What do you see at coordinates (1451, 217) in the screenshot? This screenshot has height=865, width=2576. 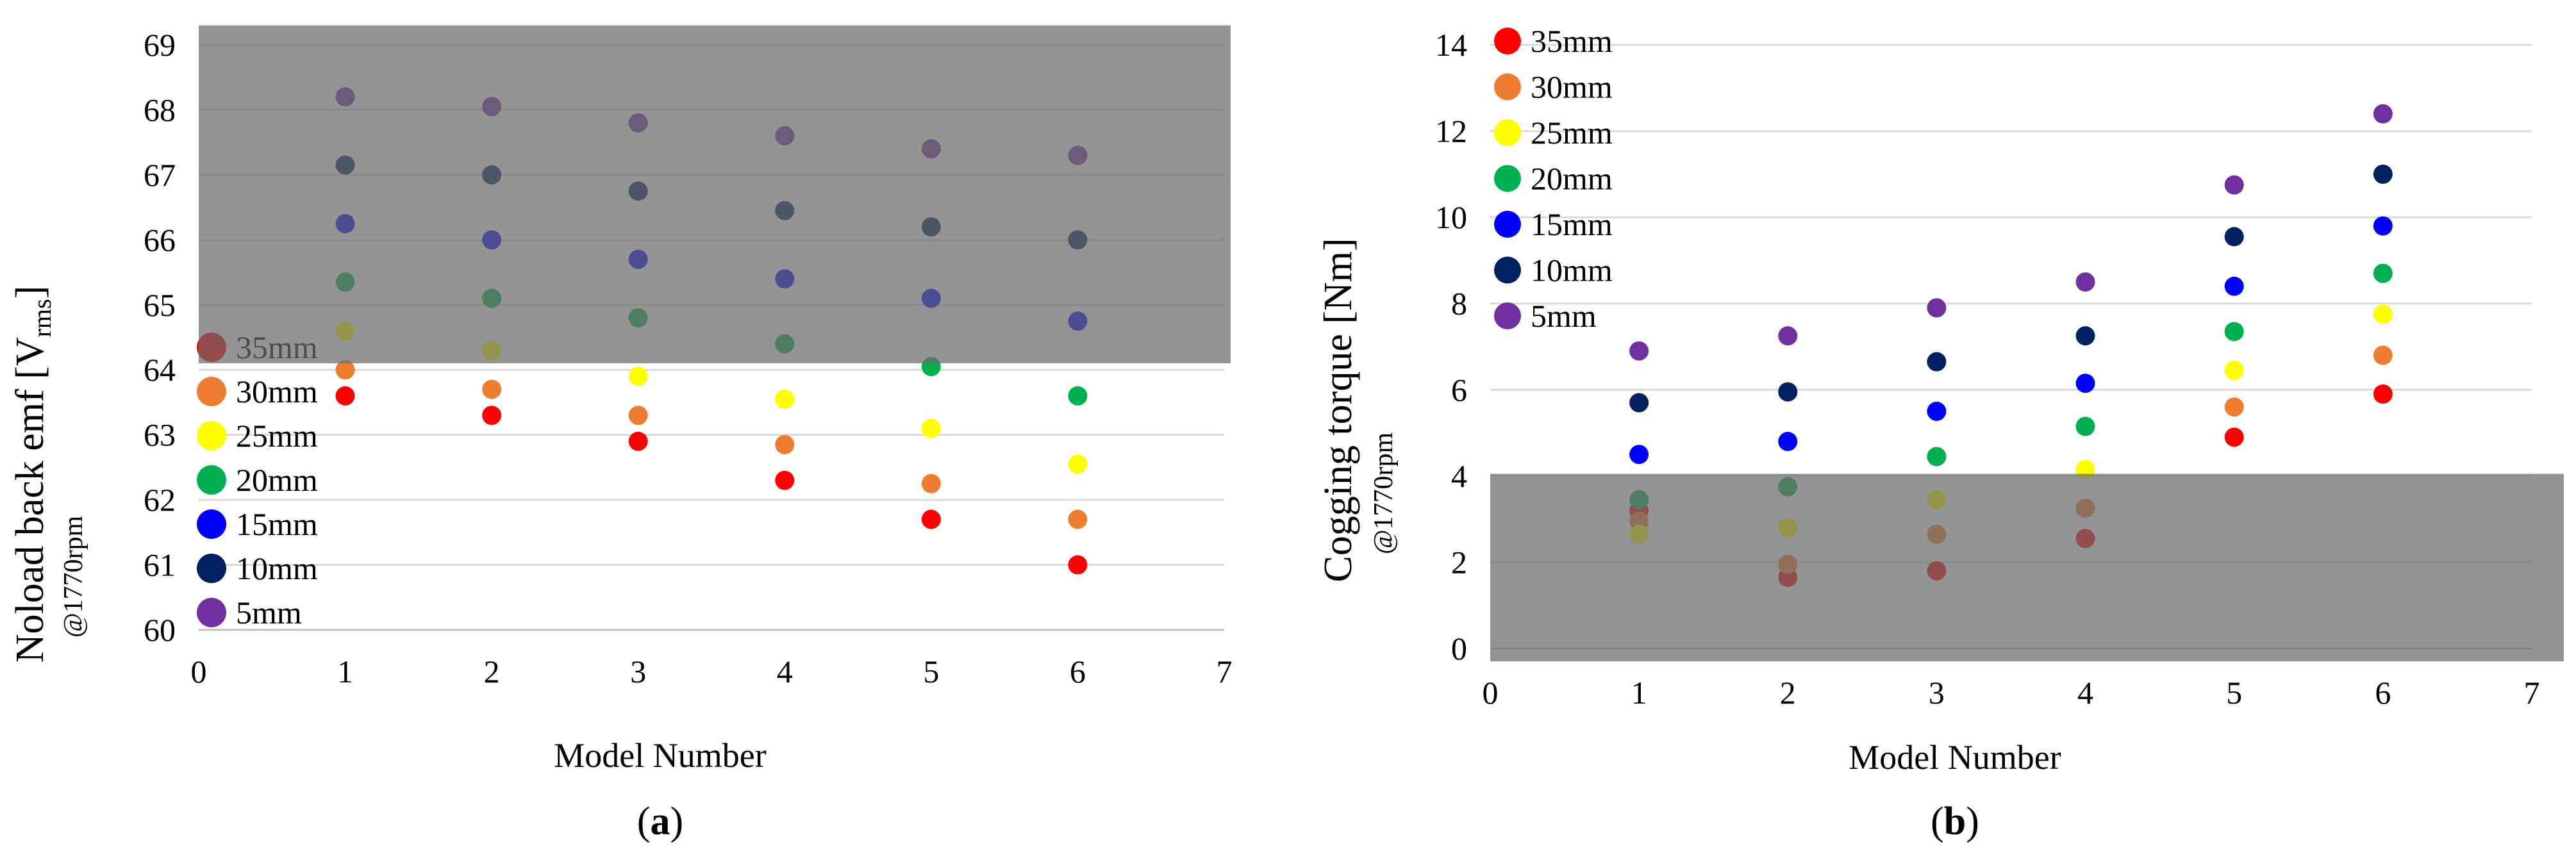 I see `y-tick-label: 10` at bounding box center [1451, 217].